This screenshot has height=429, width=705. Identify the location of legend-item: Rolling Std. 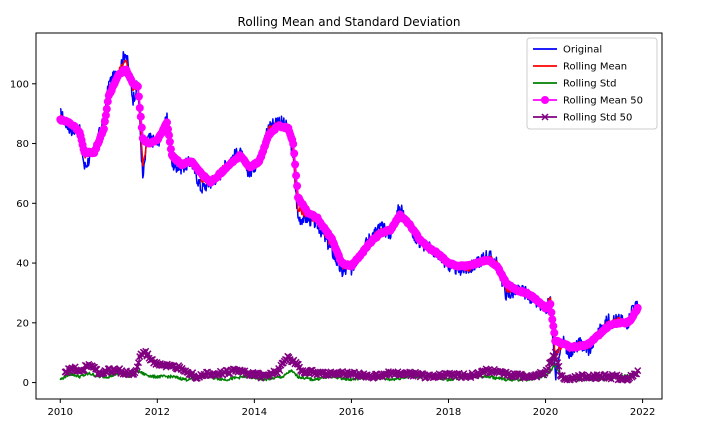
(574, 84).